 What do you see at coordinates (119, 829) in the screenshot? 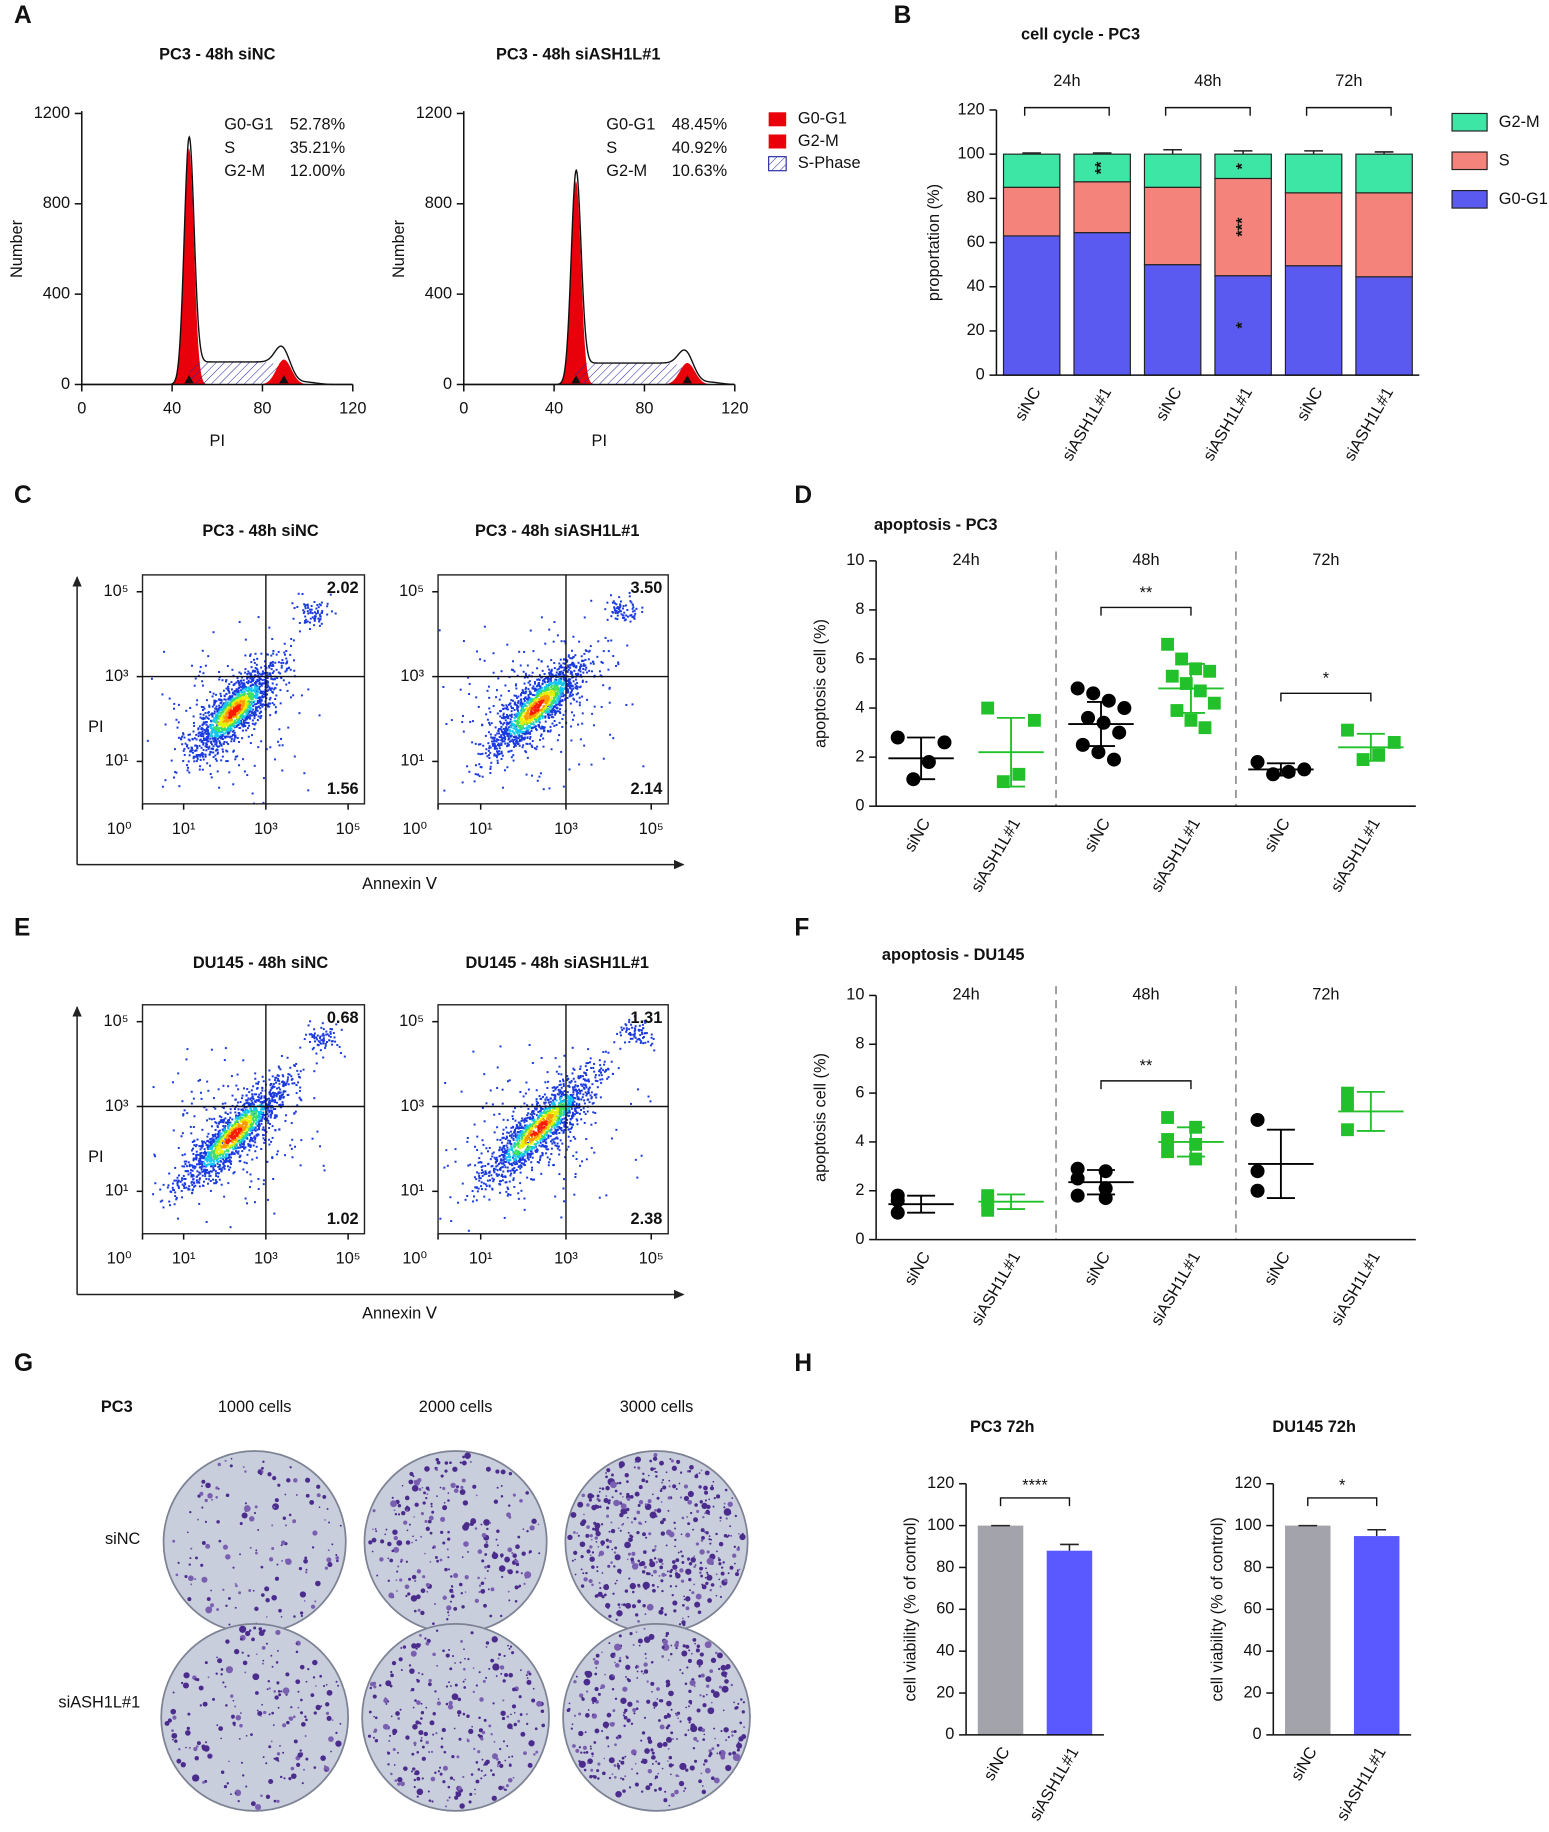
I see `x-tick-label: 10⁰` at bounding box center [119, 829].